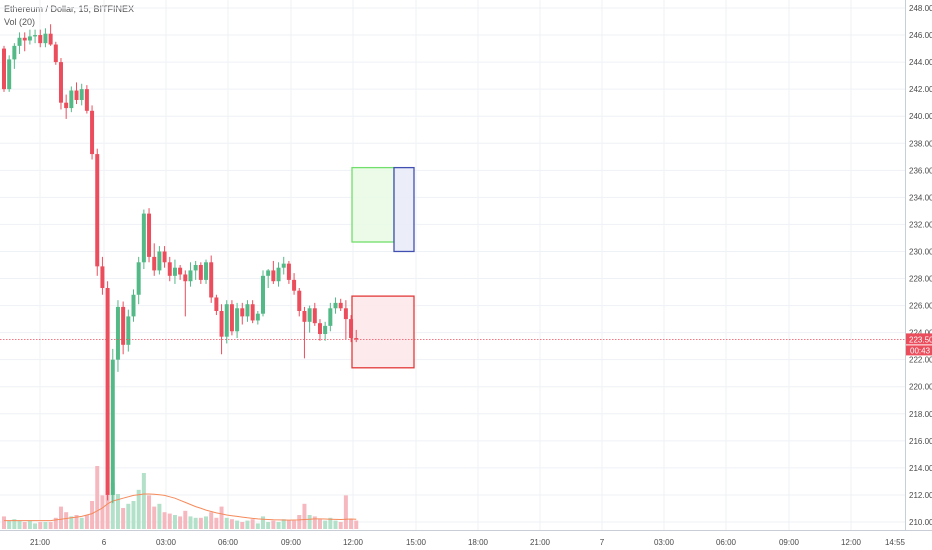  I want to click on time-tick-label: 09:00, so click(789, 542).